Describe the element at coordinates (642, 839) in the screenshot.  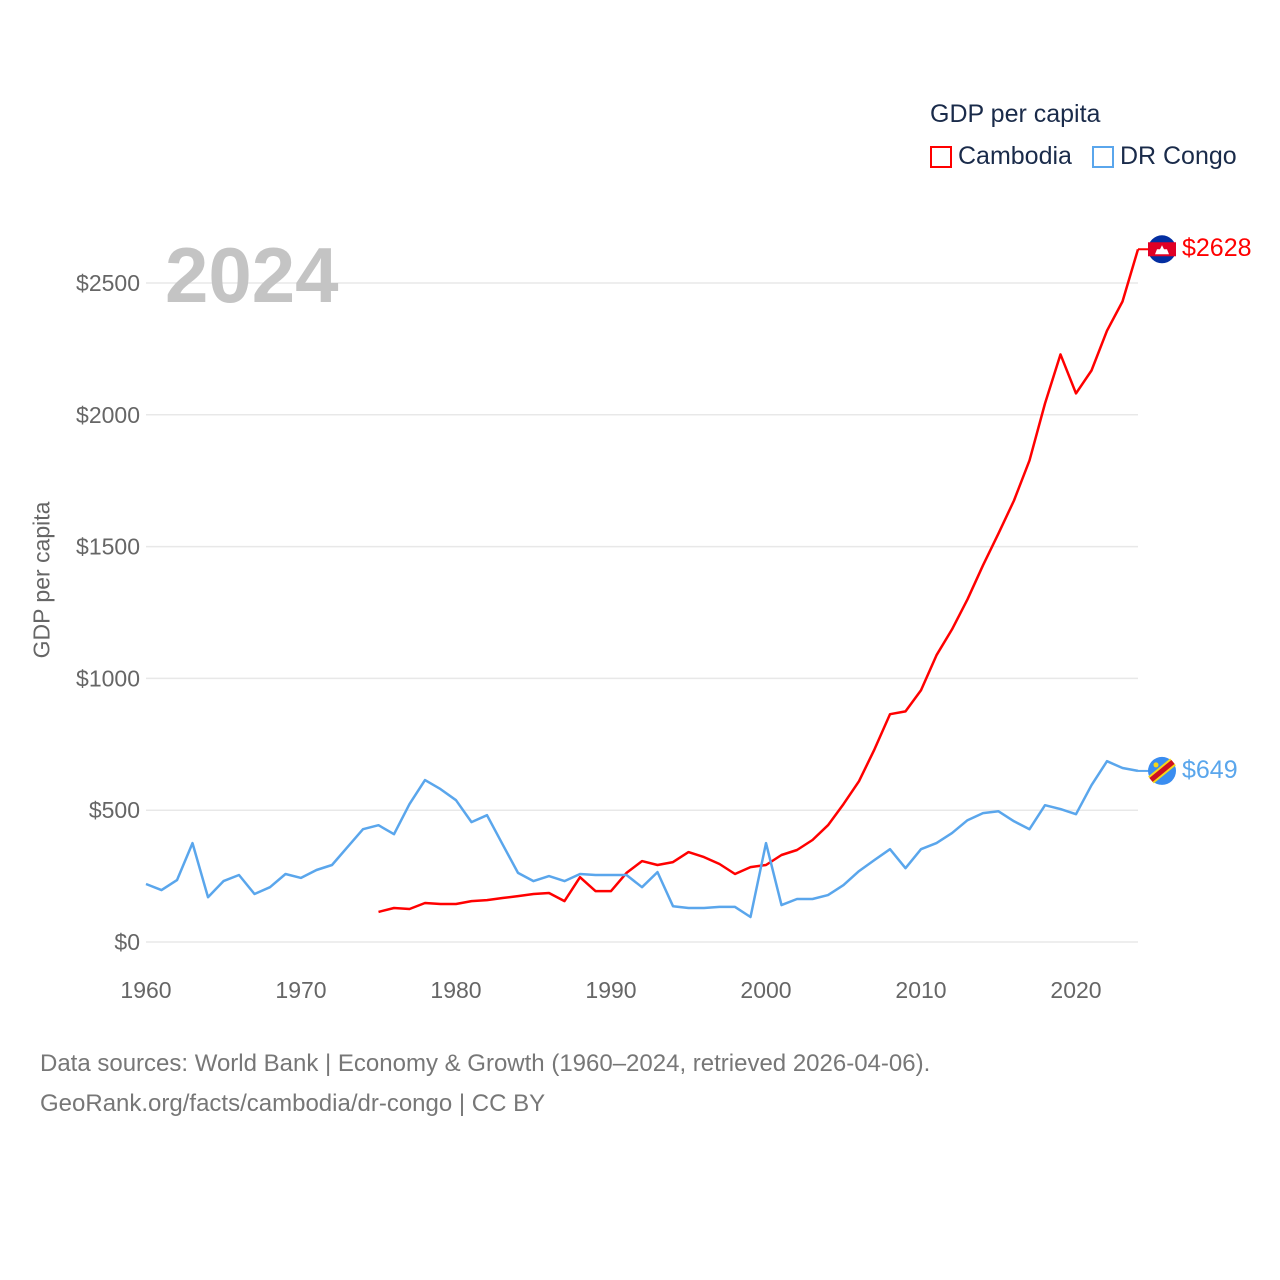
I see `series-line-dr-congo` at that location.